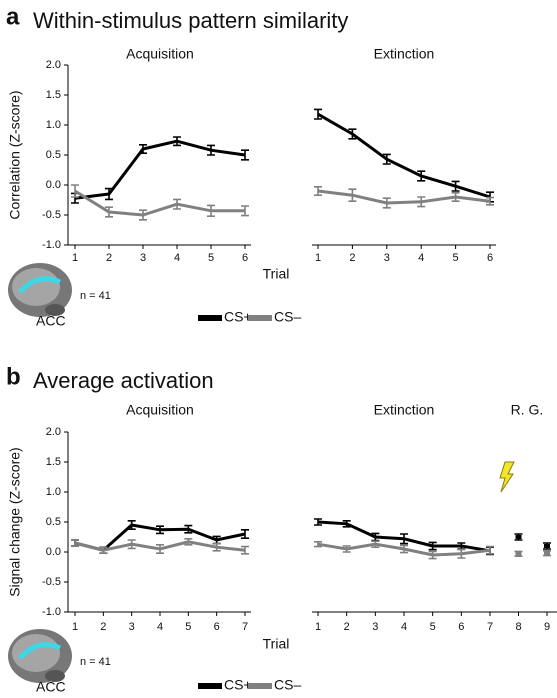 The image size is (557, 698). I want to click on y-tick-label: -1.0, so click(51, 245).